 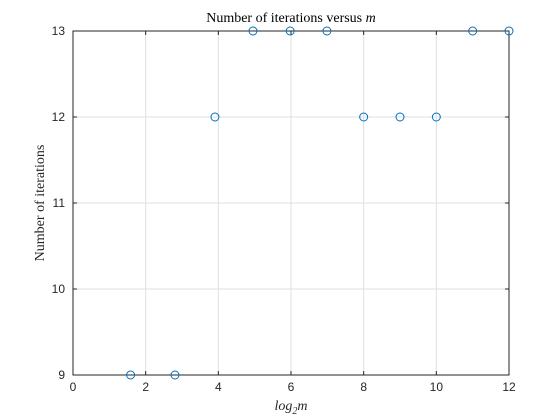 I want to click on chart-title: Number of iterations versus m, so click(x=291, y=18).